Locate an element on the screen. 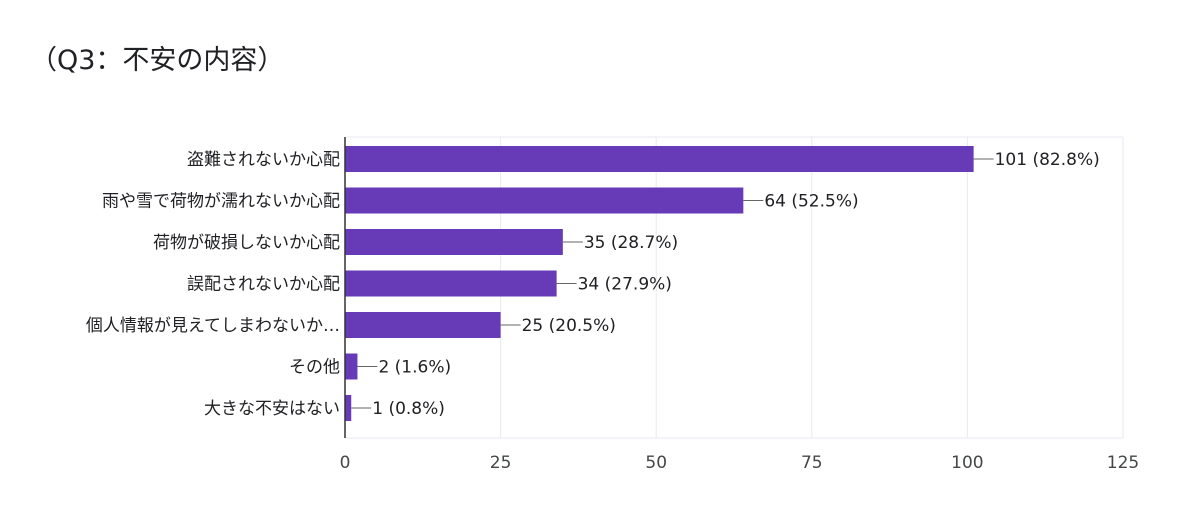  category-label: その他 is located at coordinates (314, 368).